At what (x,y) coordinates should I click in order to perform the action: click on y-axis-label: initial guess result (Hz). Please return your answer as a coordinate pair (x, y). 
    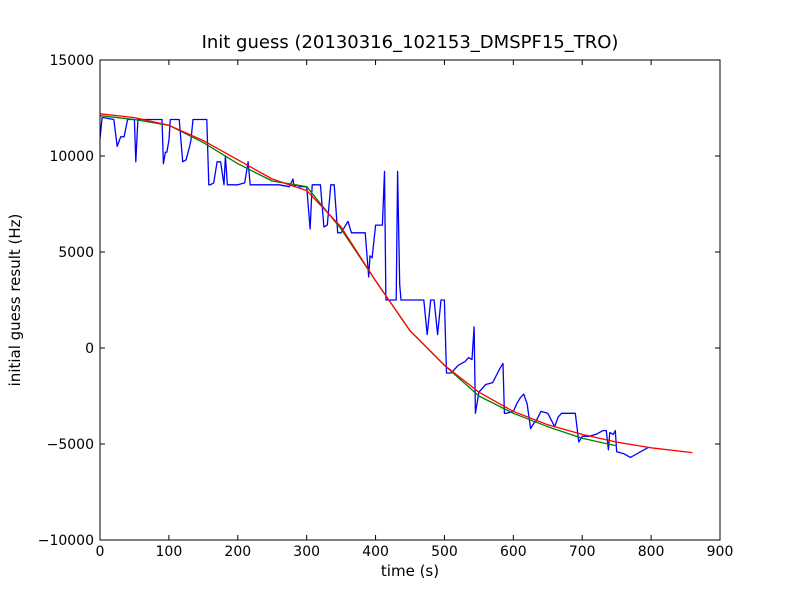
    Looking at the image, I should click on (15, 300).